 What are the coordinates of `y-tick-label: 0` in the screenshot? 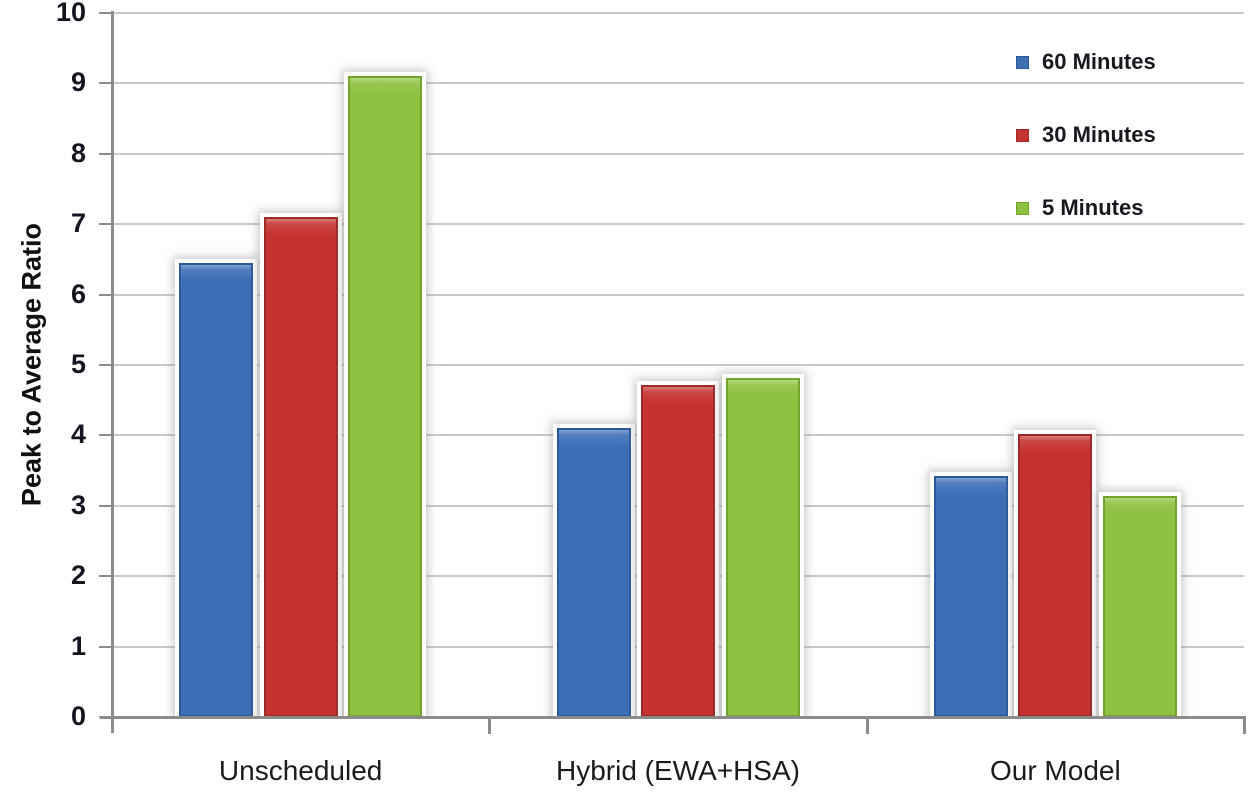 It's located at (78, 716).